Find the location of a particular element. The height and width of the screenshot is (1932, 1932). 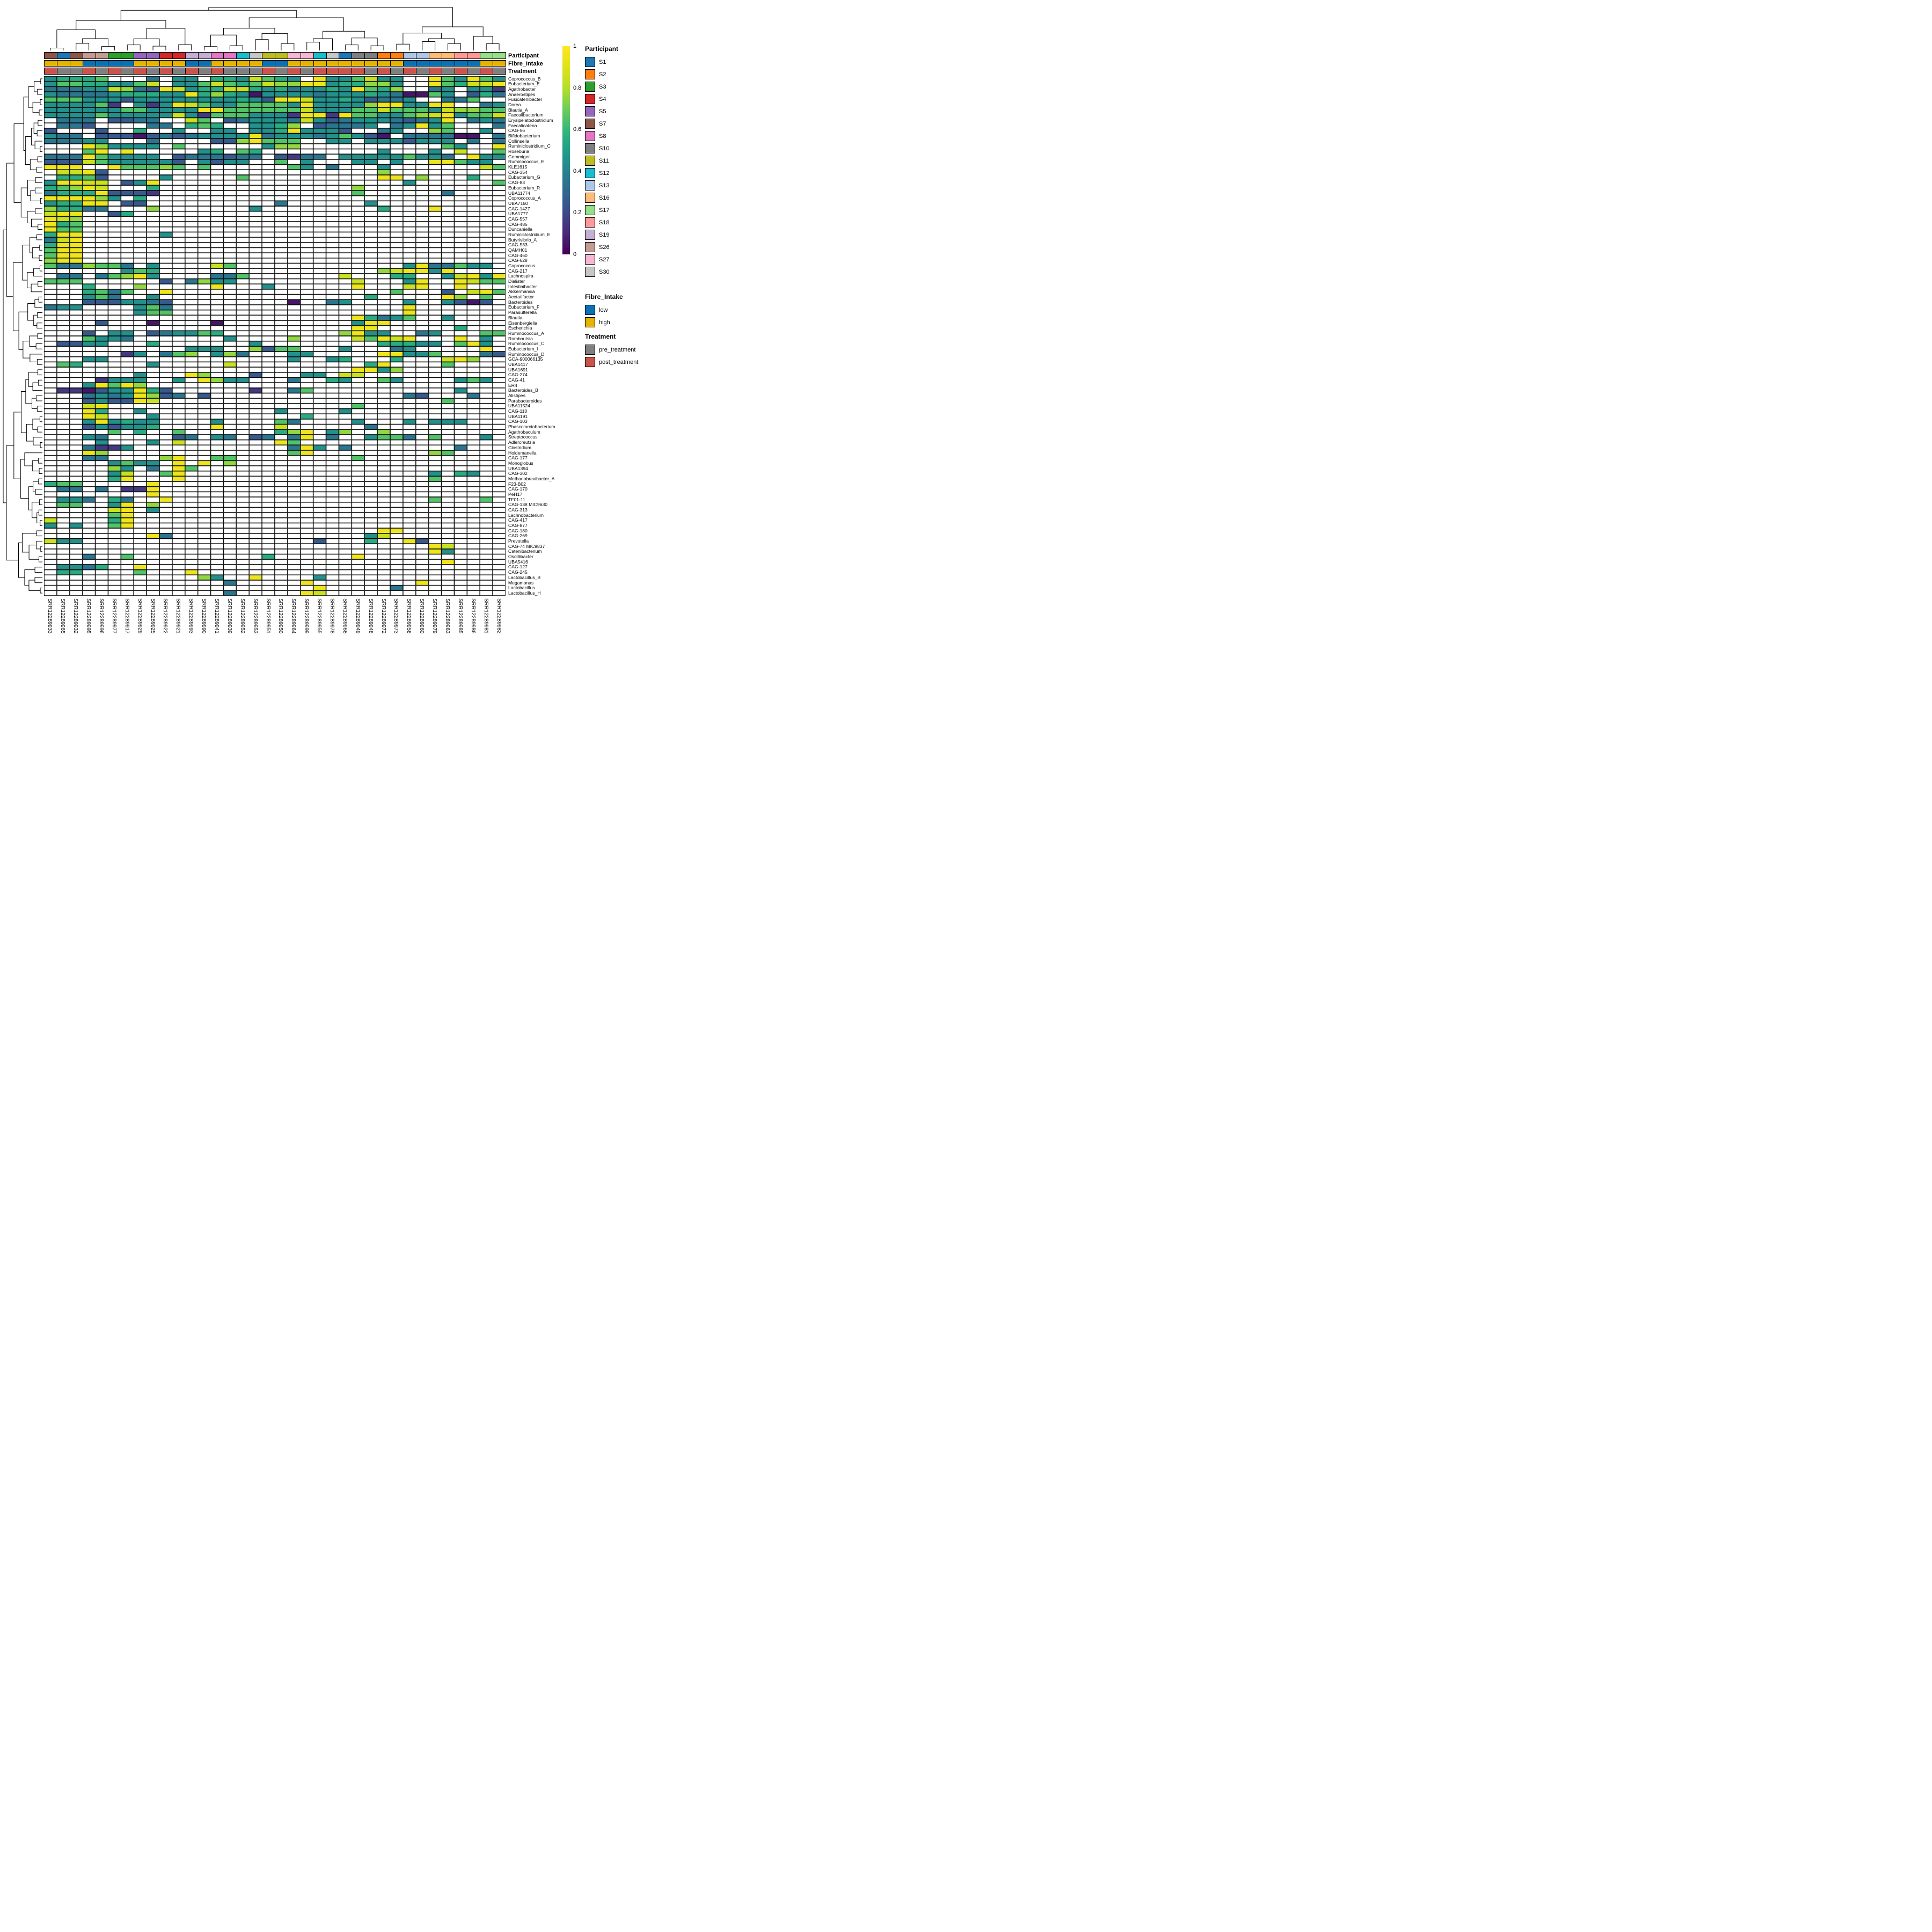

row-label: Clostridium is located at coordinates (519, 447).